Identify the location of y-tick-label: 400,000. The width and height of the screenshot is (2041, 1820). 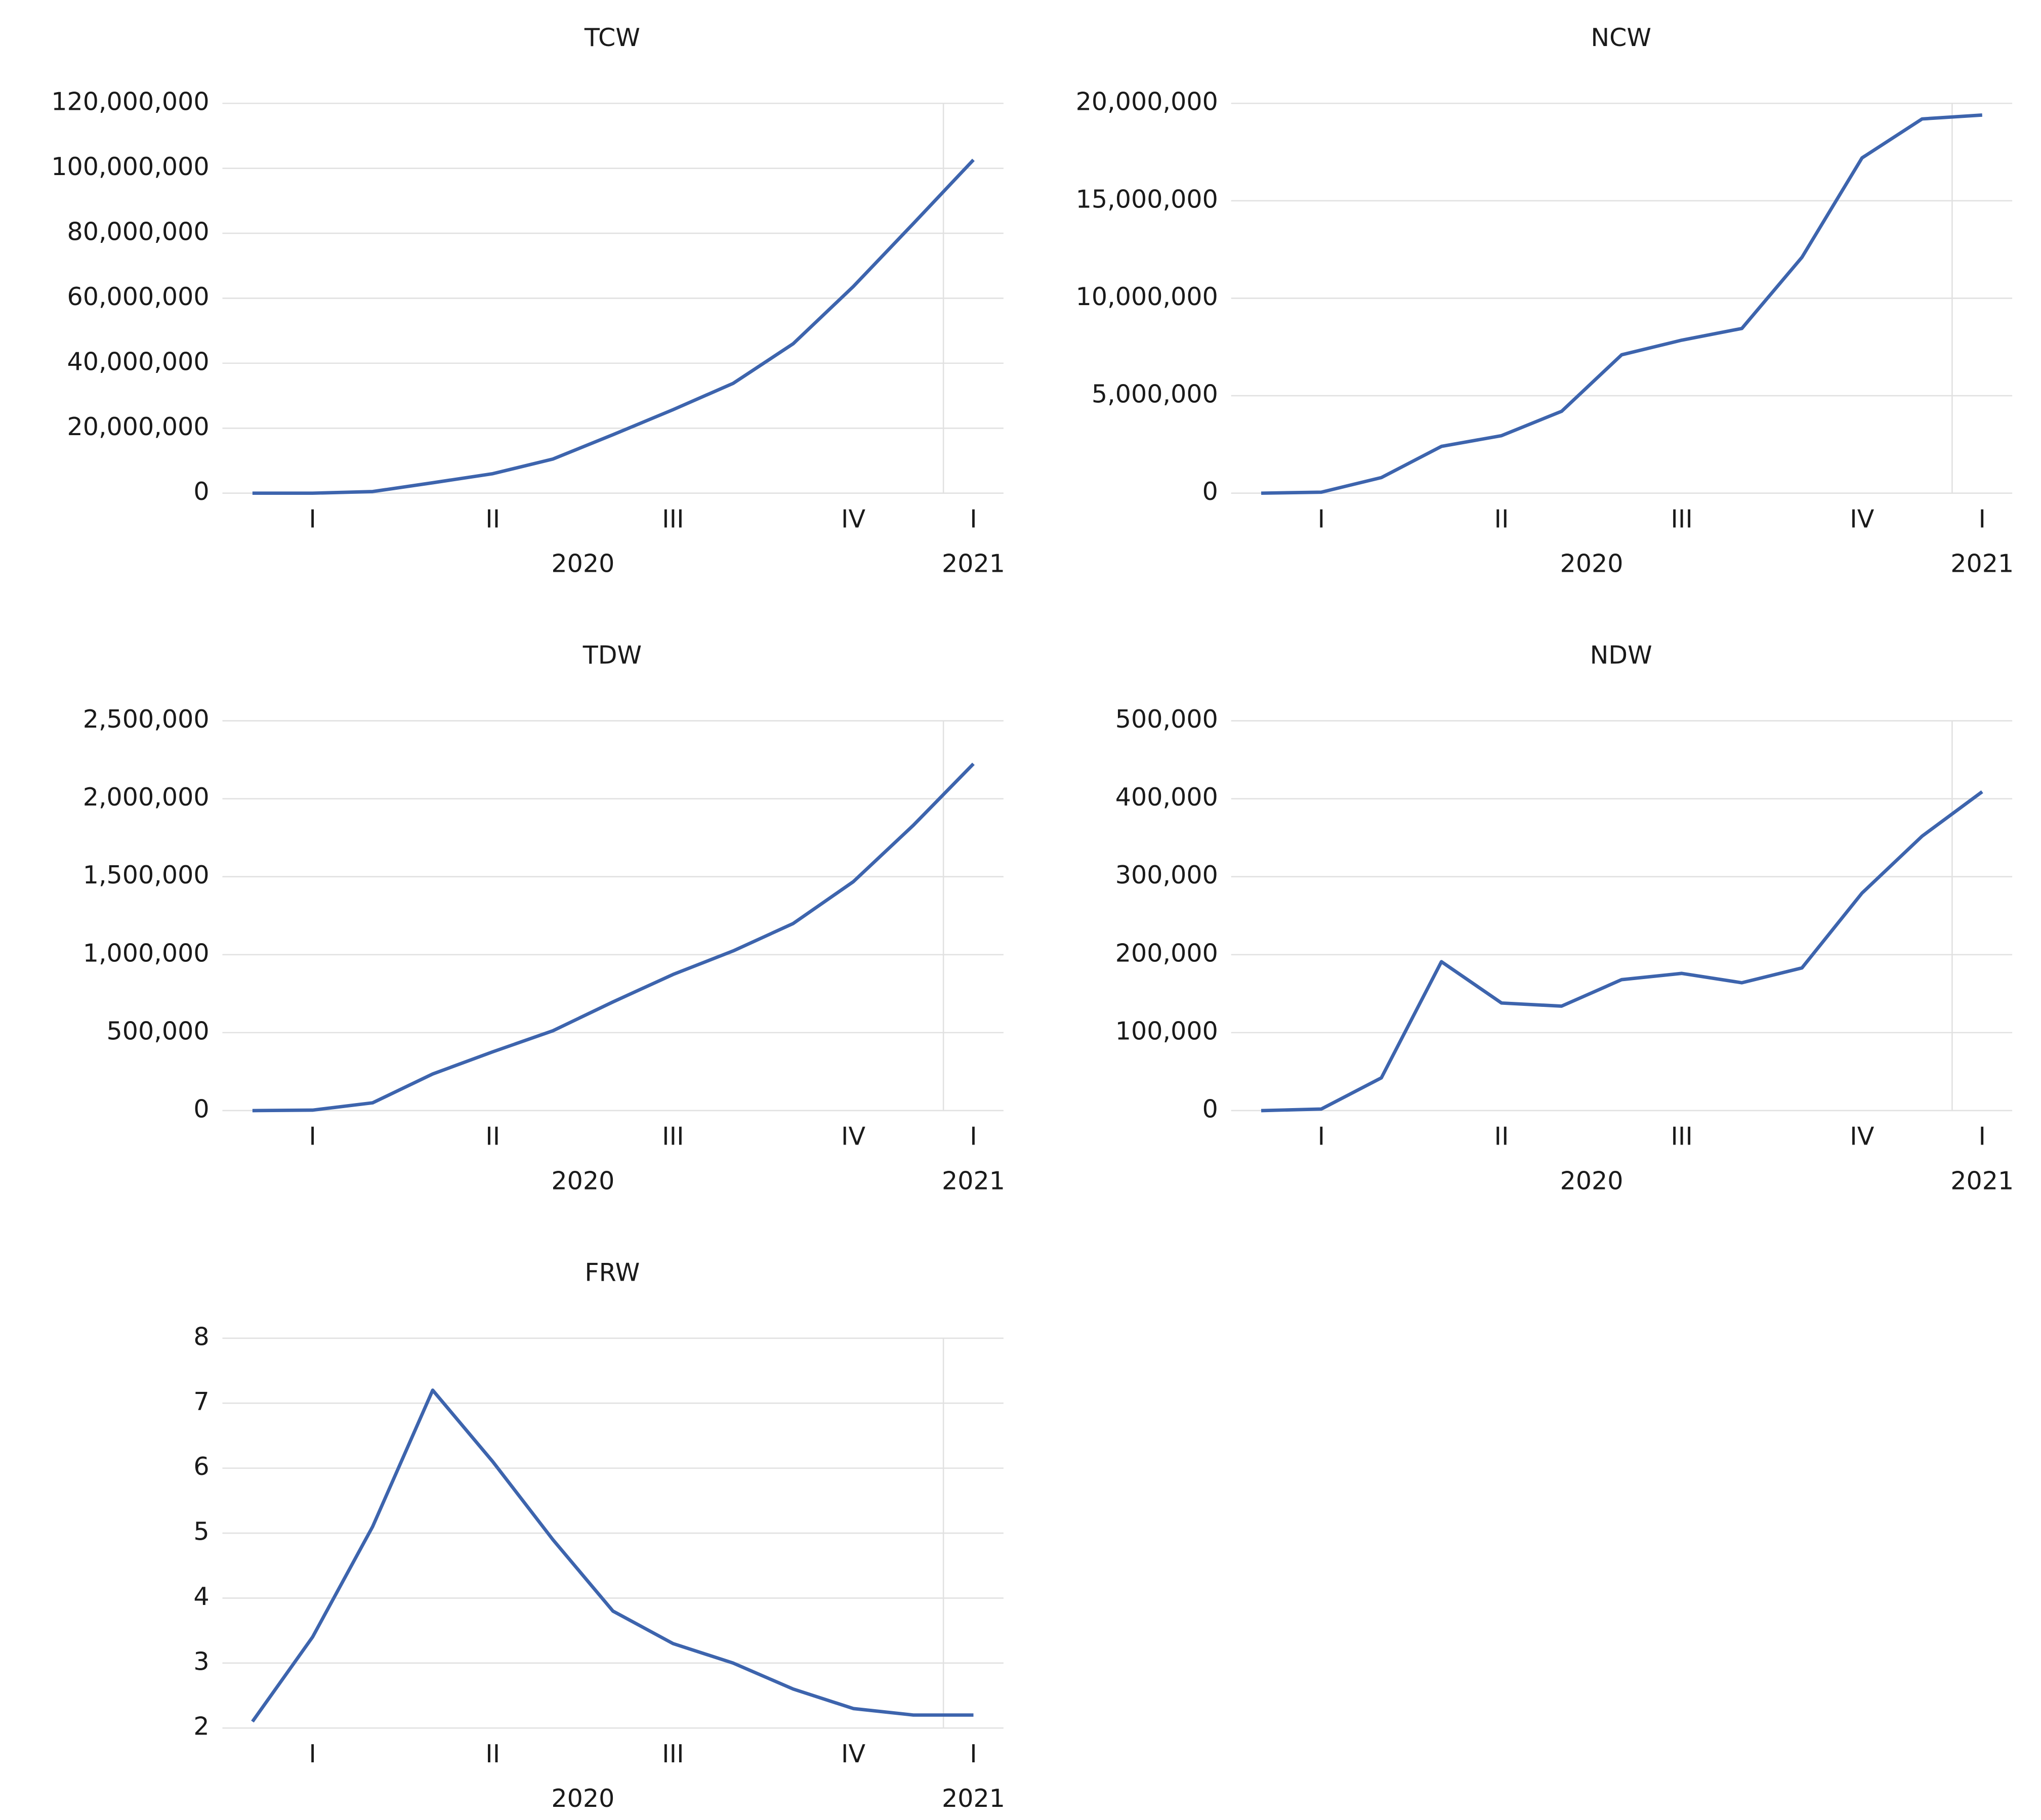
(1166, 797).